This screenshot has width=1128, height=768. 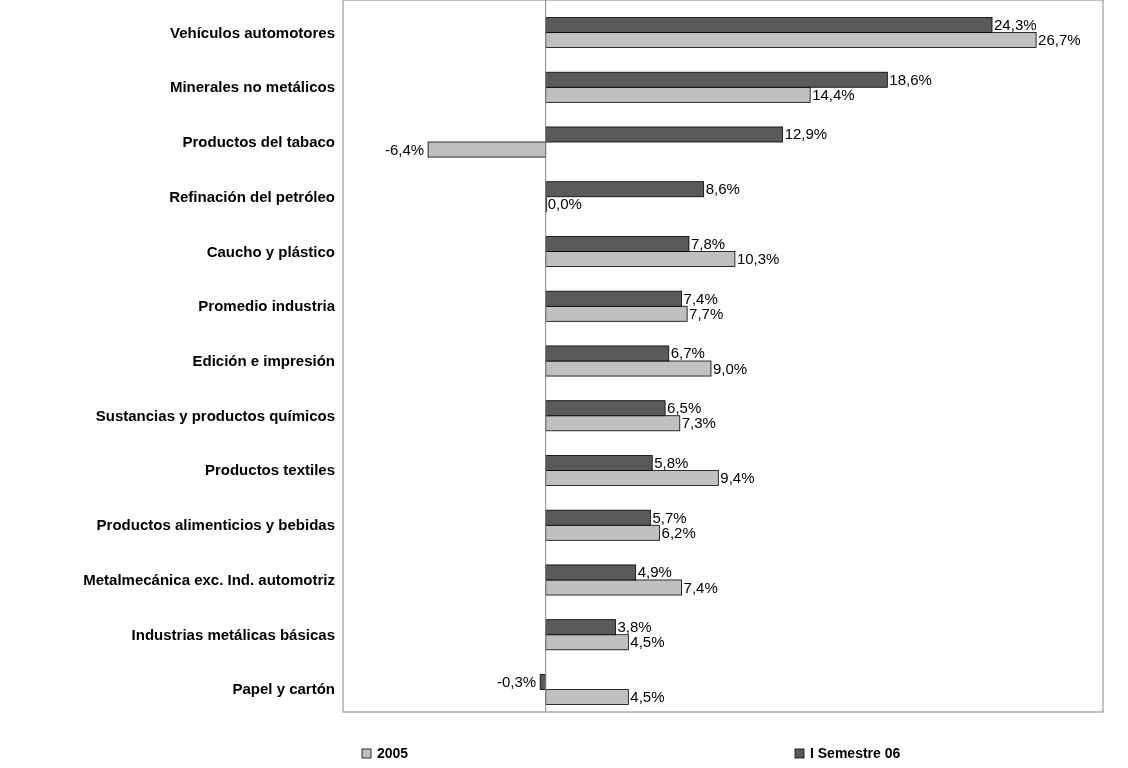 I want to click on y-tick-label: Sustancias y productos químicos, so click(x=215, y=415).